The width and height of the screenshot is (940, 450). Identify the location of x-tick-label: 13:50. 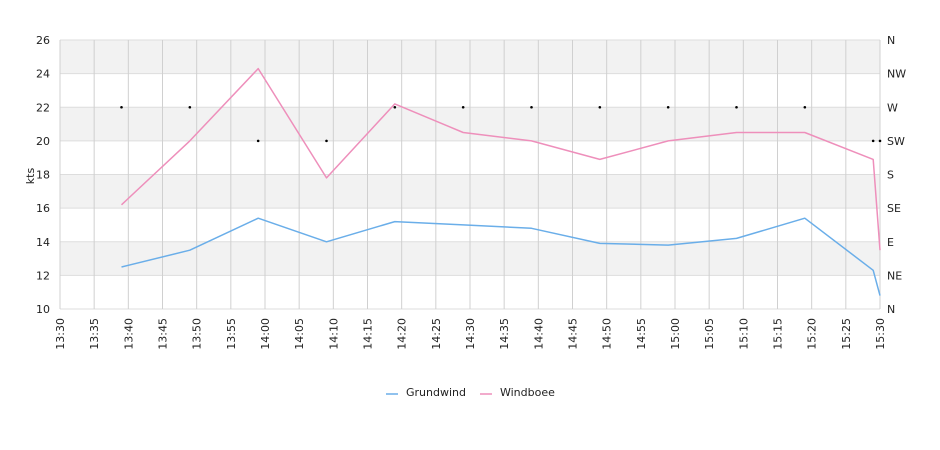
(197, 334).